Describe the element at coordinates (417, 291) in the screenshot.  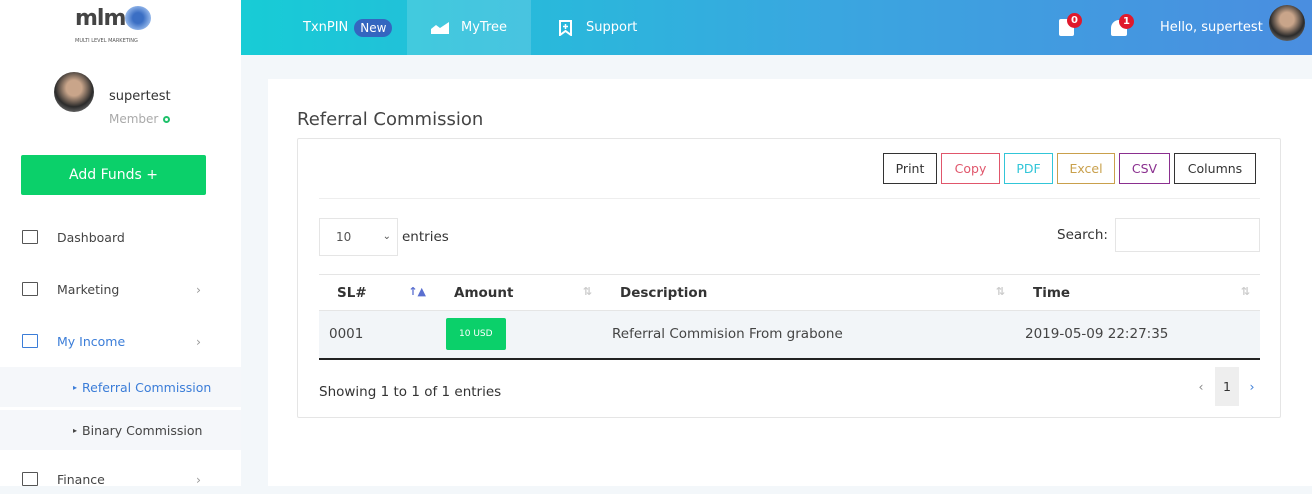
I see `sort-asc-icon: ↑▲` at that location.